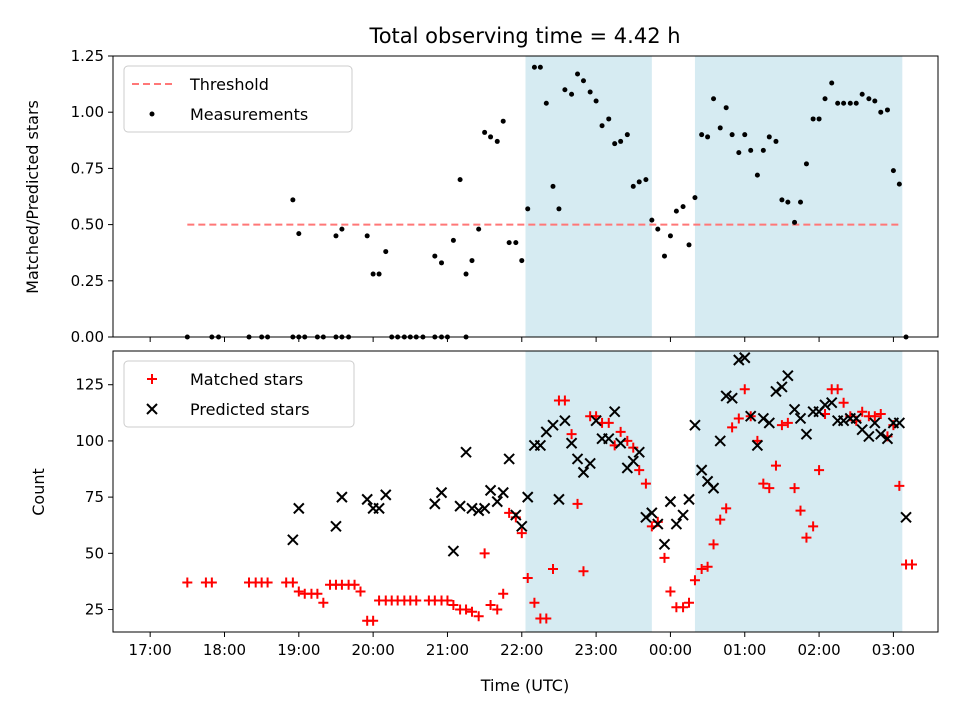  What do you see at coordinates (298, 650) in the screenshot?
I see `x-tick-label: 19:00` at bounding box center [298, 650].